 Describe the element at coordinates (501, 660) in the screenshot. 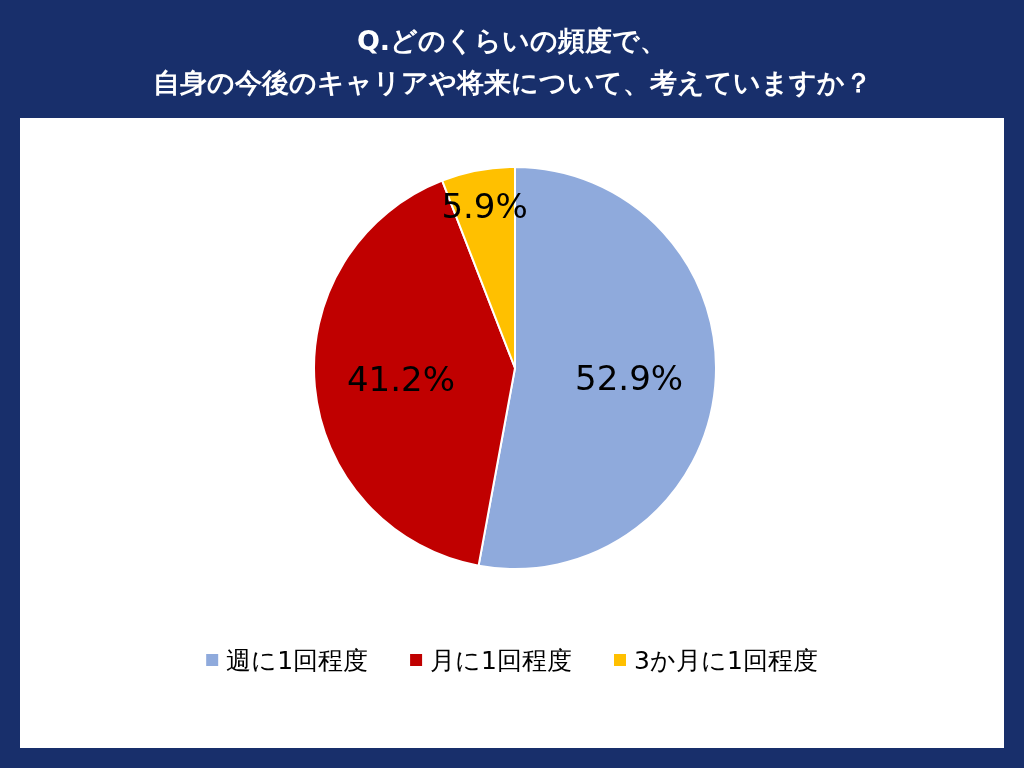

I see `legend-label: 月に1回程度` at that location.